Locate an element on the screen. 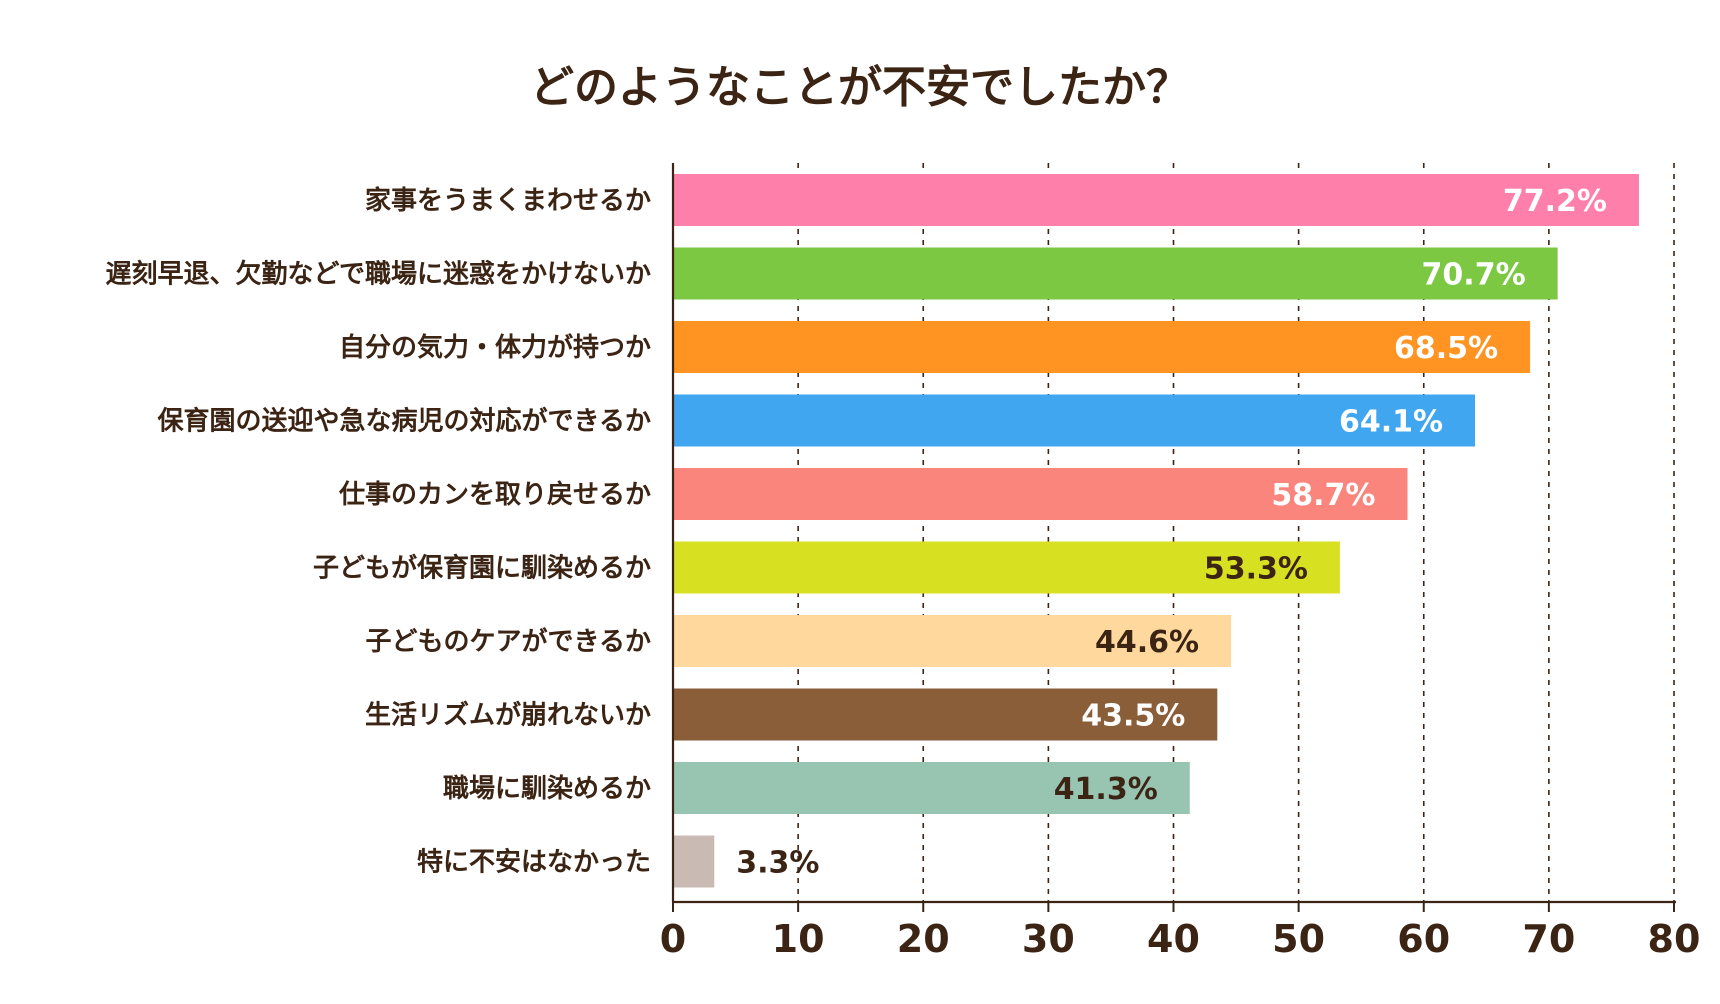 This screenshot has height=1004, width=1720. x-tick-label: 20 is located at coordinates (923, 939).